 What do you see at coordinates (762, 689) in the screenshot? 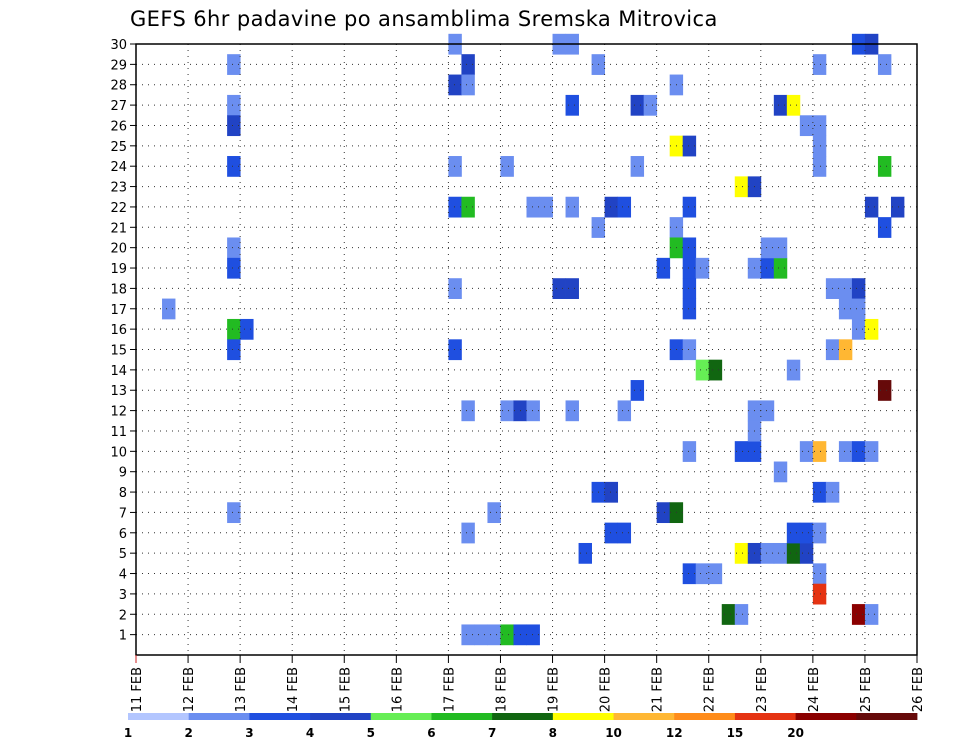
I see `x-tick-label: 23 FEB` at bounding box center [762, 689].